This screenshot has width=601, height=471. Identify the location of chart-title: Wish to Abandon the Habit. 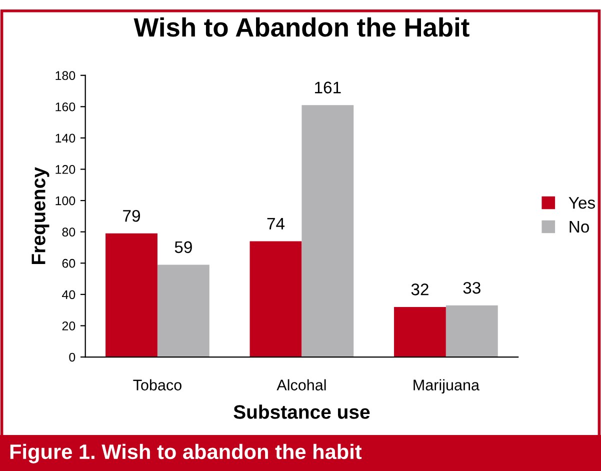
(302, 27).